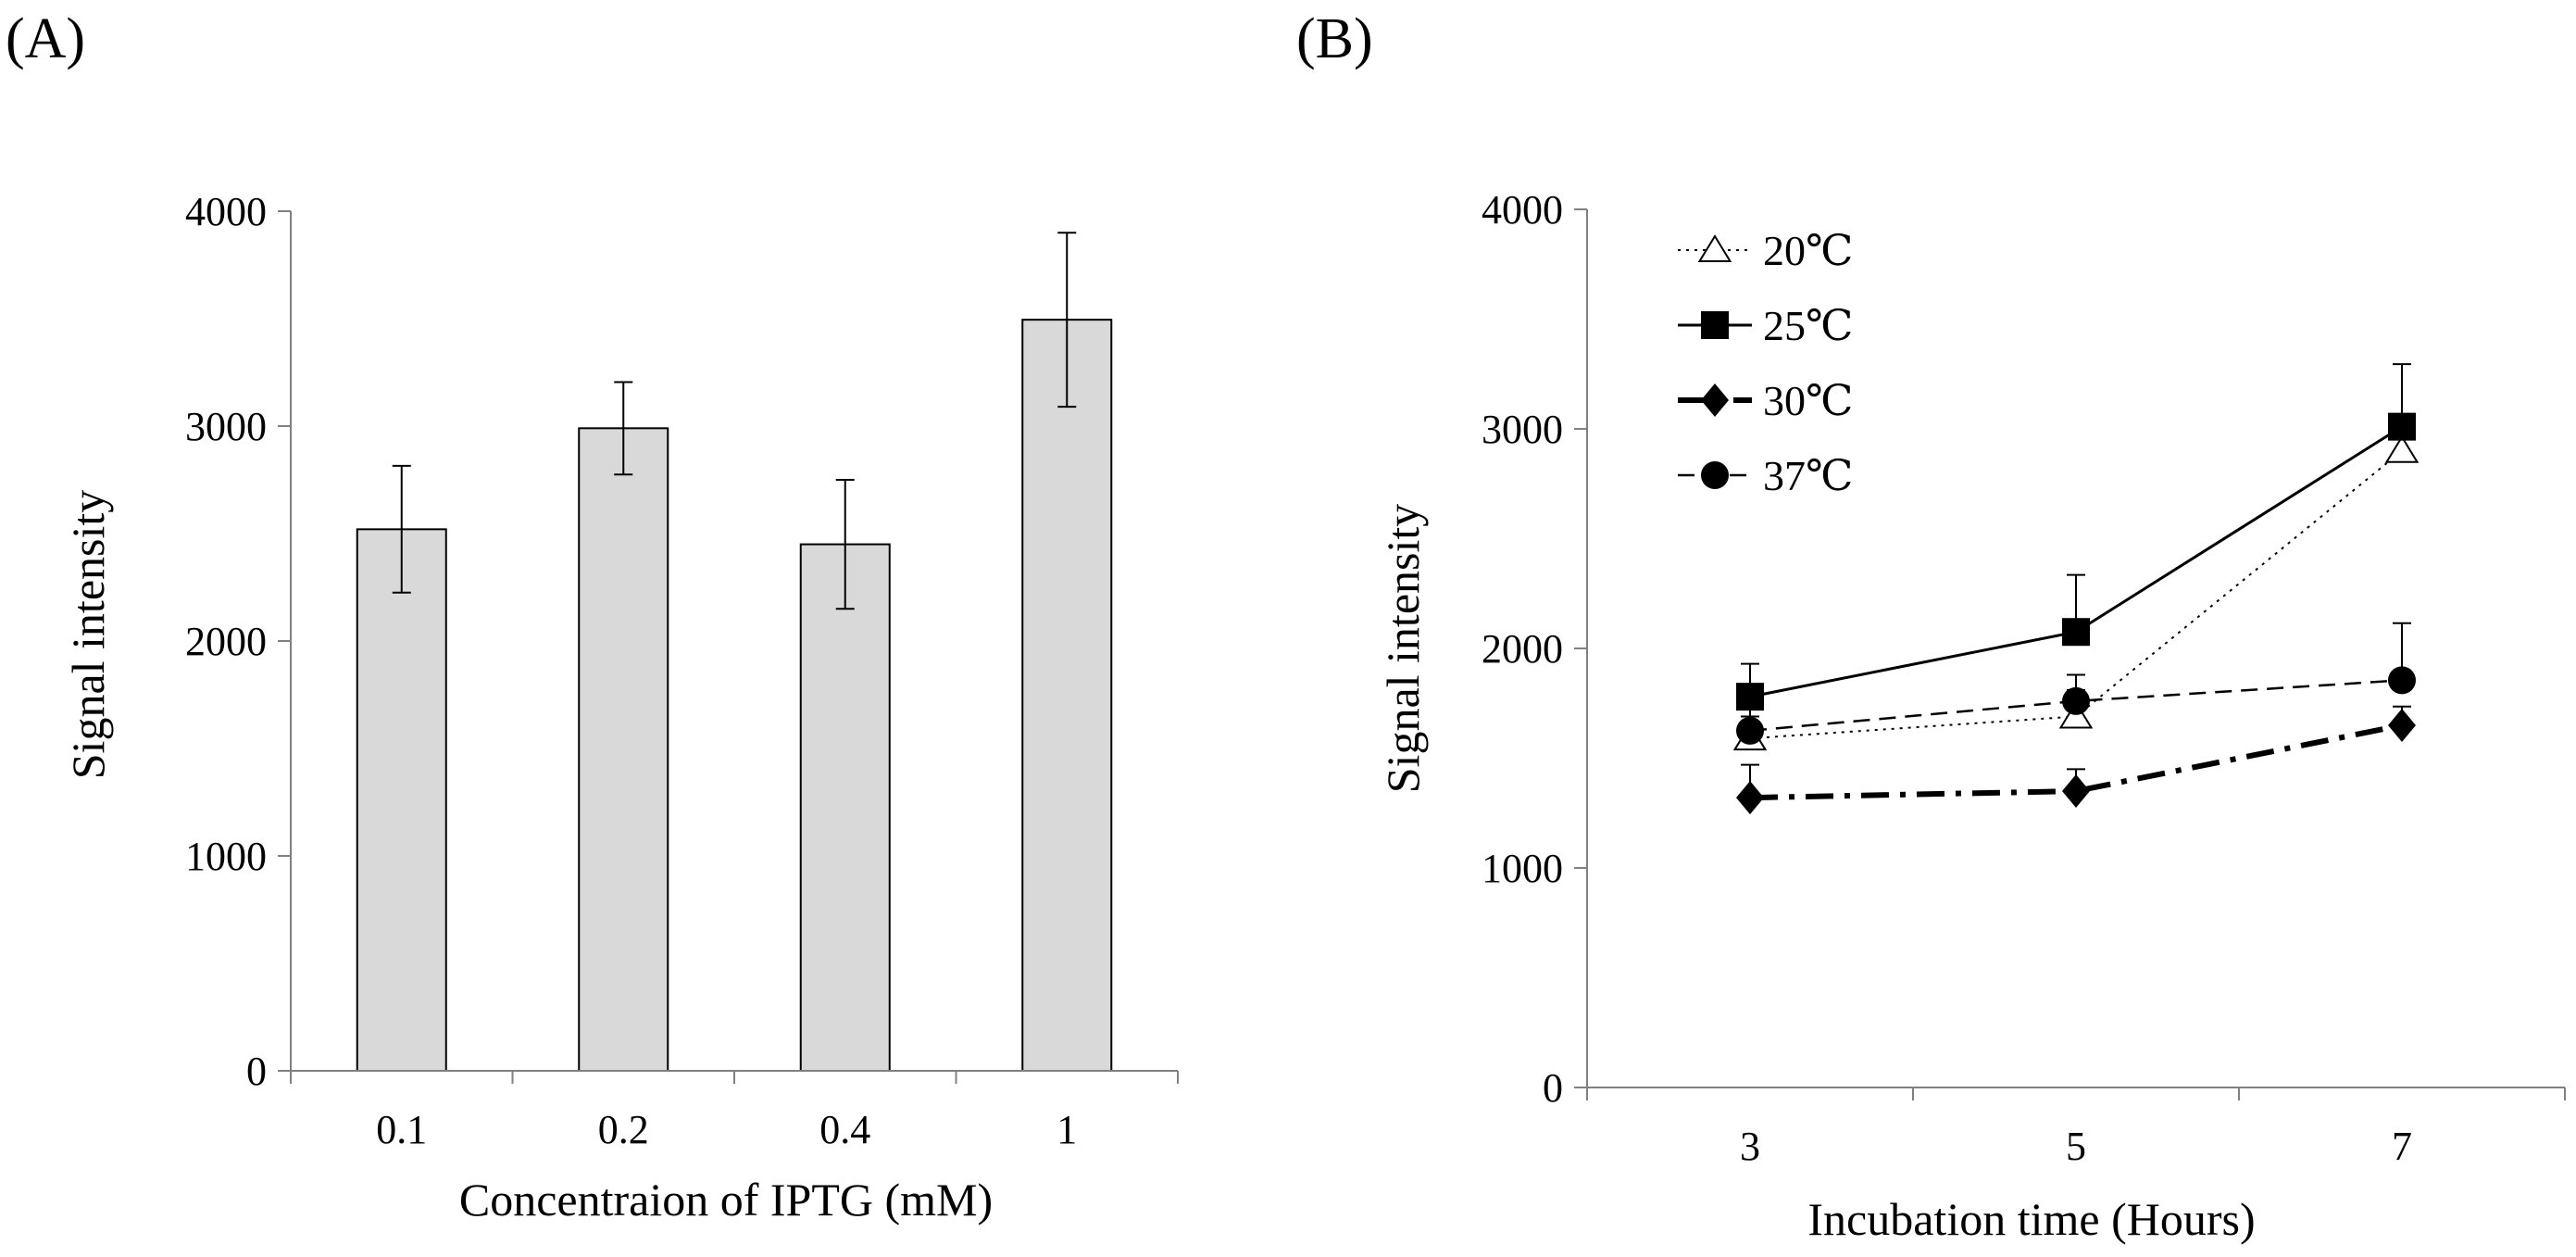  I want to click on panel-a-label: (A), so click(45, 38).